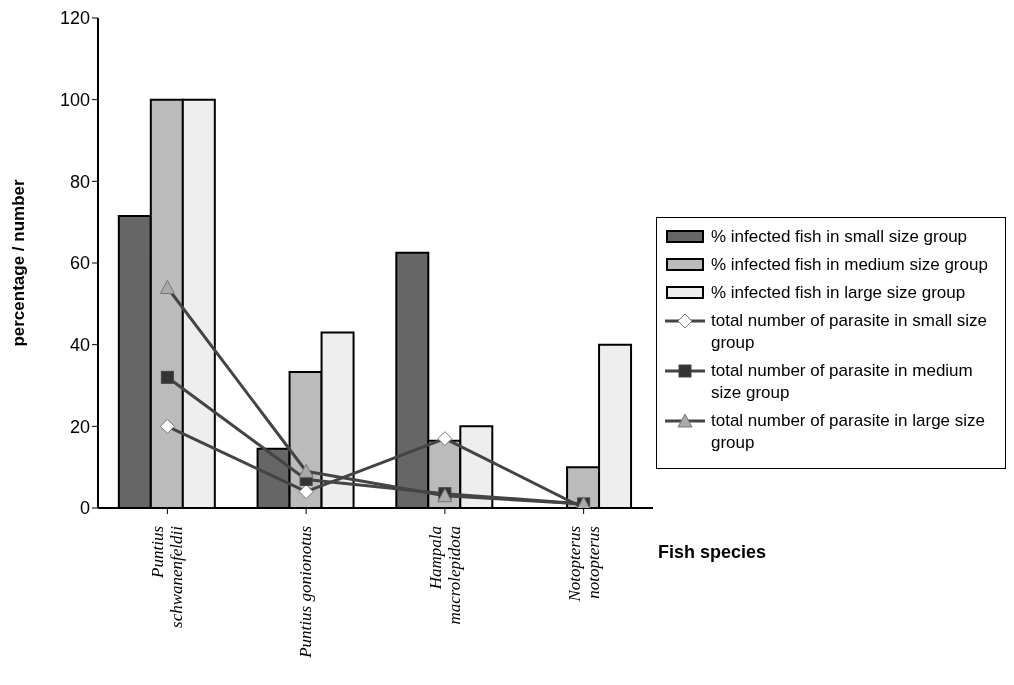 The width and height of the screenshot is (1014, 685). I want to click on y-tick-label: 40, so click(79, 345).